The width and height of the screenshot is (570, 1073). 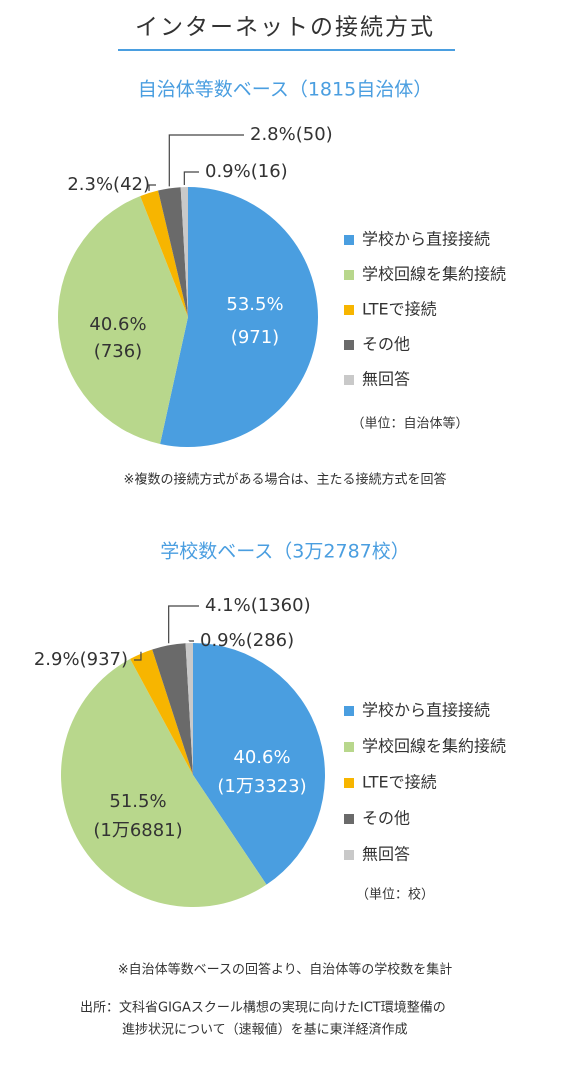 I want to click on data-label: 0.9%(16), so click(x=246, y=171).